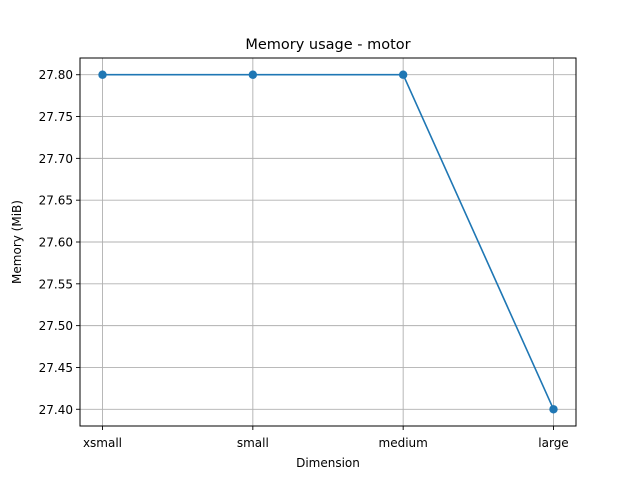  What do you see at coordinates (17, 242) in the screenshot?
I see `y-axis-title: Memory (MiB)` at bounding box center [17, 242].